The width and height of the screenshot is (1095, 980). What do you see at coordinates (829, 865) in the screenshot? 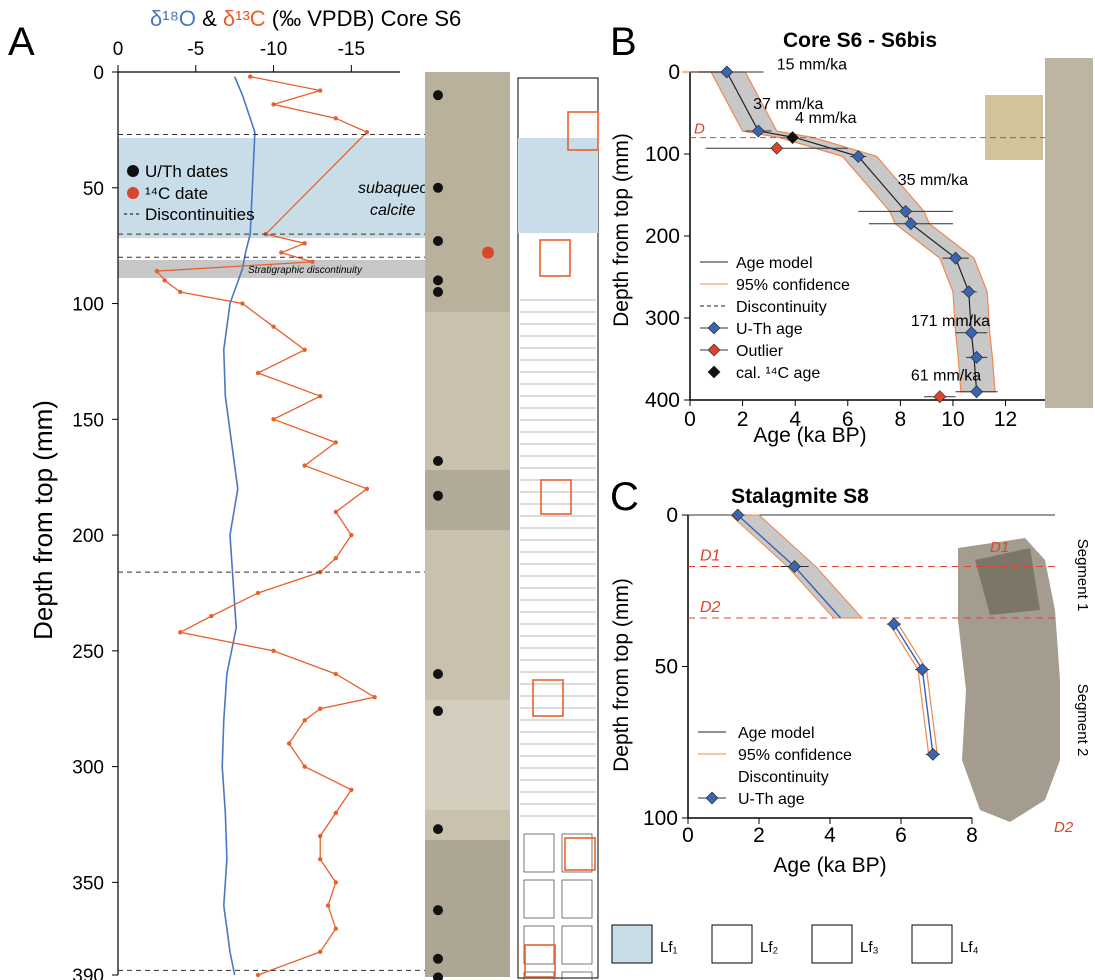
I see `c-xlabel: Age (ka BP)` at bounding box center [829, 865].